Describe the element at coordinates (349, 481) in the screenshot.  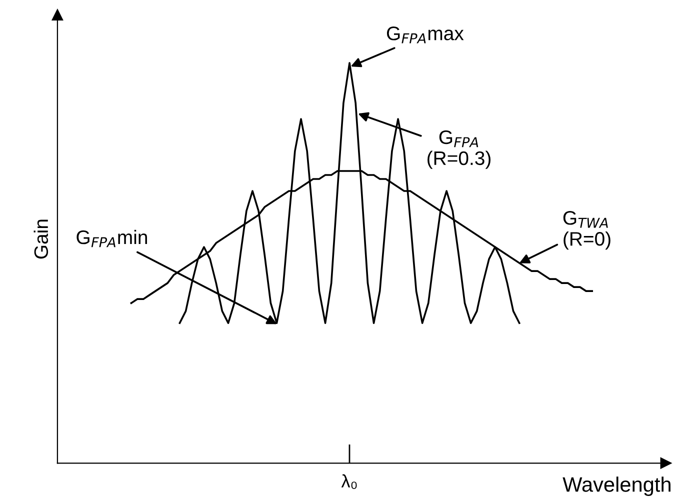
I see `text: λ₀` at that location.